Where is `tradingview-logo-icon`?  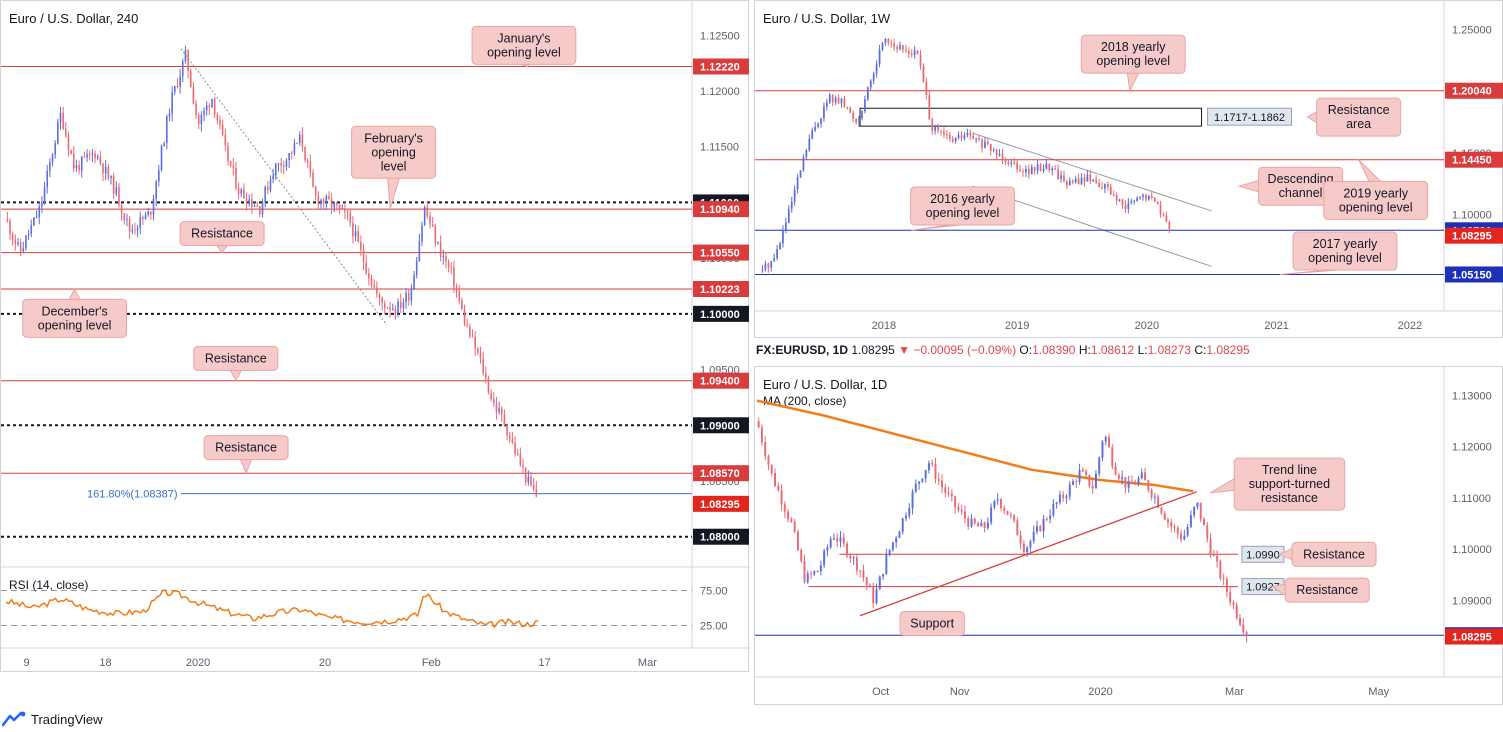 tradingview-logo-icon is located at coordinates (14, 719).